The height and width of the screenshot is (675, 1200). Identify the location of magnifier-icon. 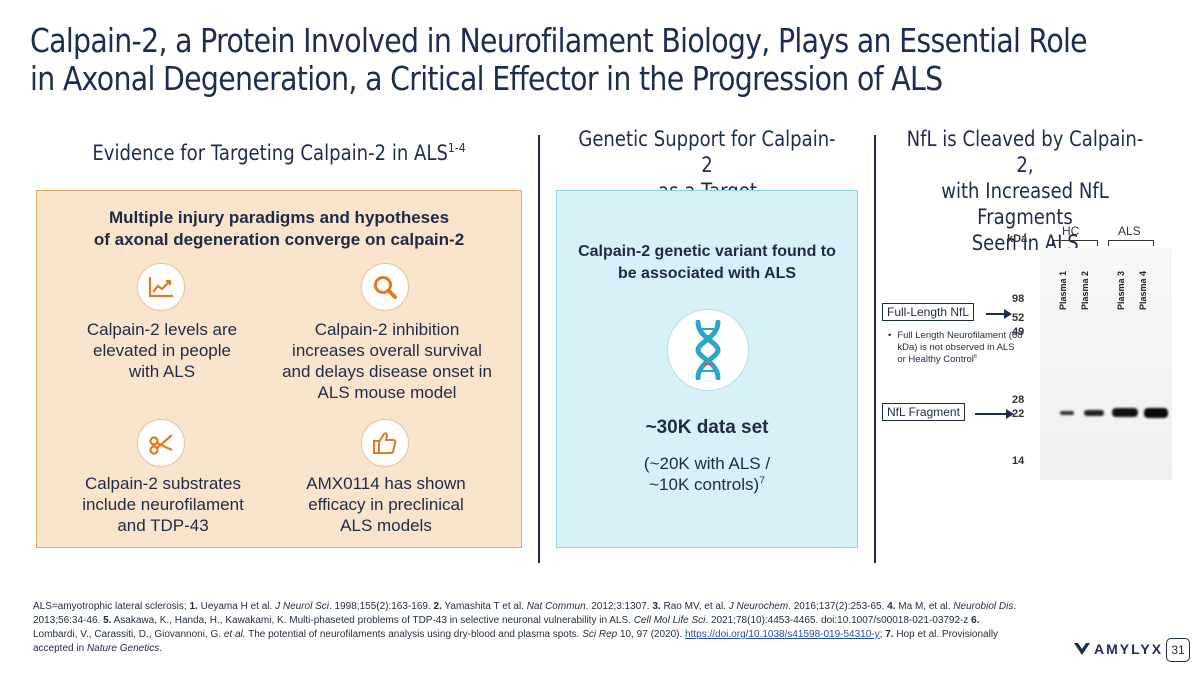
(385, 287).